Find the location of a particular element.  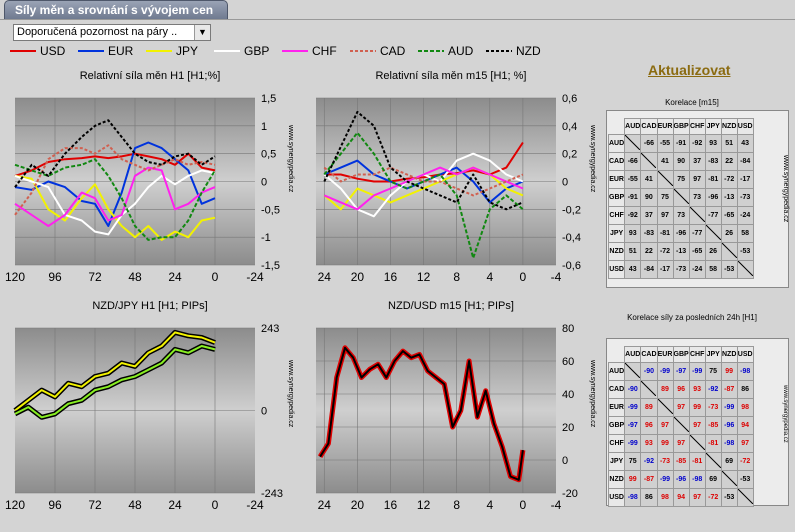

col-header: AUD is located at coordinates (633, 354).